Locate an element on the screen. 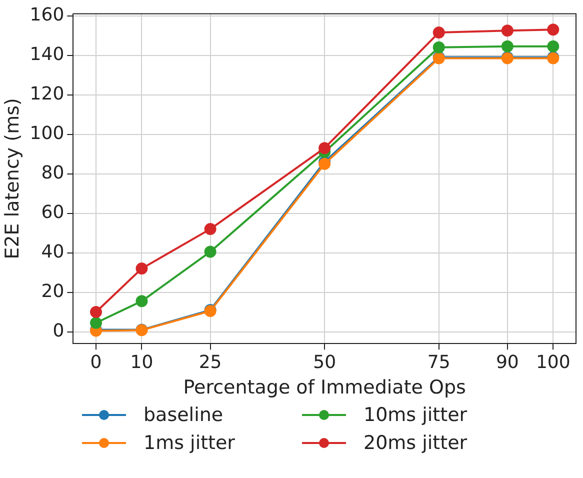 The width and height of the screenshot is (583, 478). y-tick-label: 60 is located at coordinates (52, 212).